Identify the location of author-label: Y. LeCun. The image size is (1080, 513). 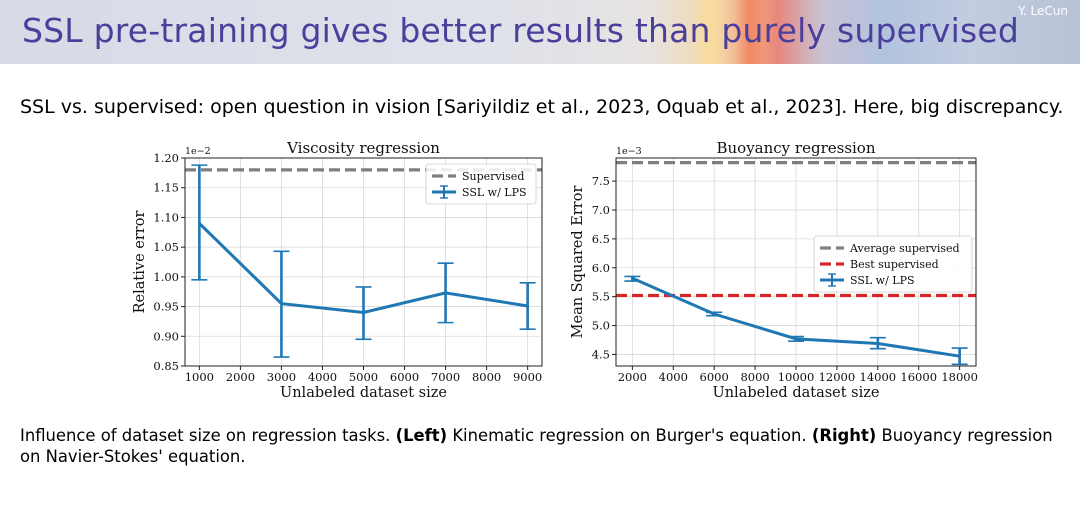
(1043, 11).